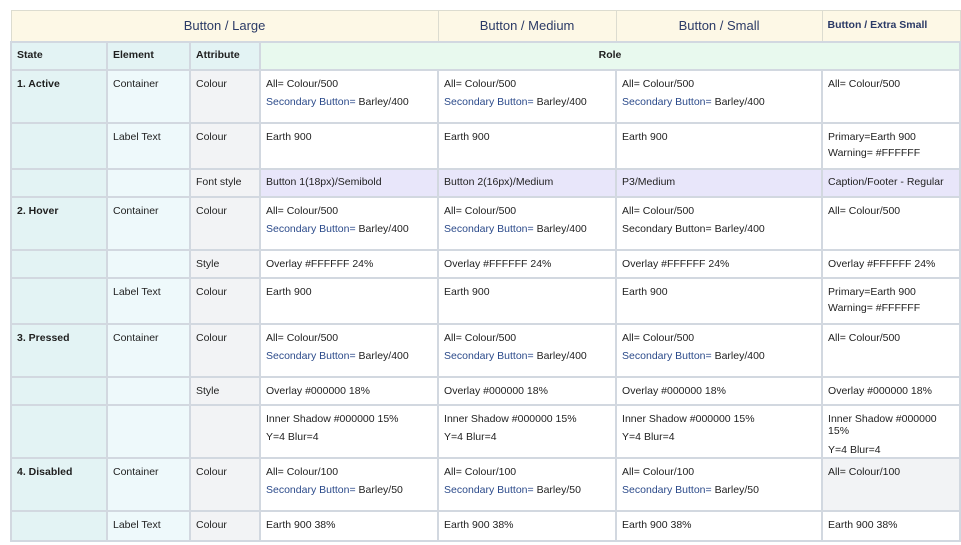  Describe the element at coordinates (59, 223) in the screenshot. I see `state-cell: 2. Hover` at that location.